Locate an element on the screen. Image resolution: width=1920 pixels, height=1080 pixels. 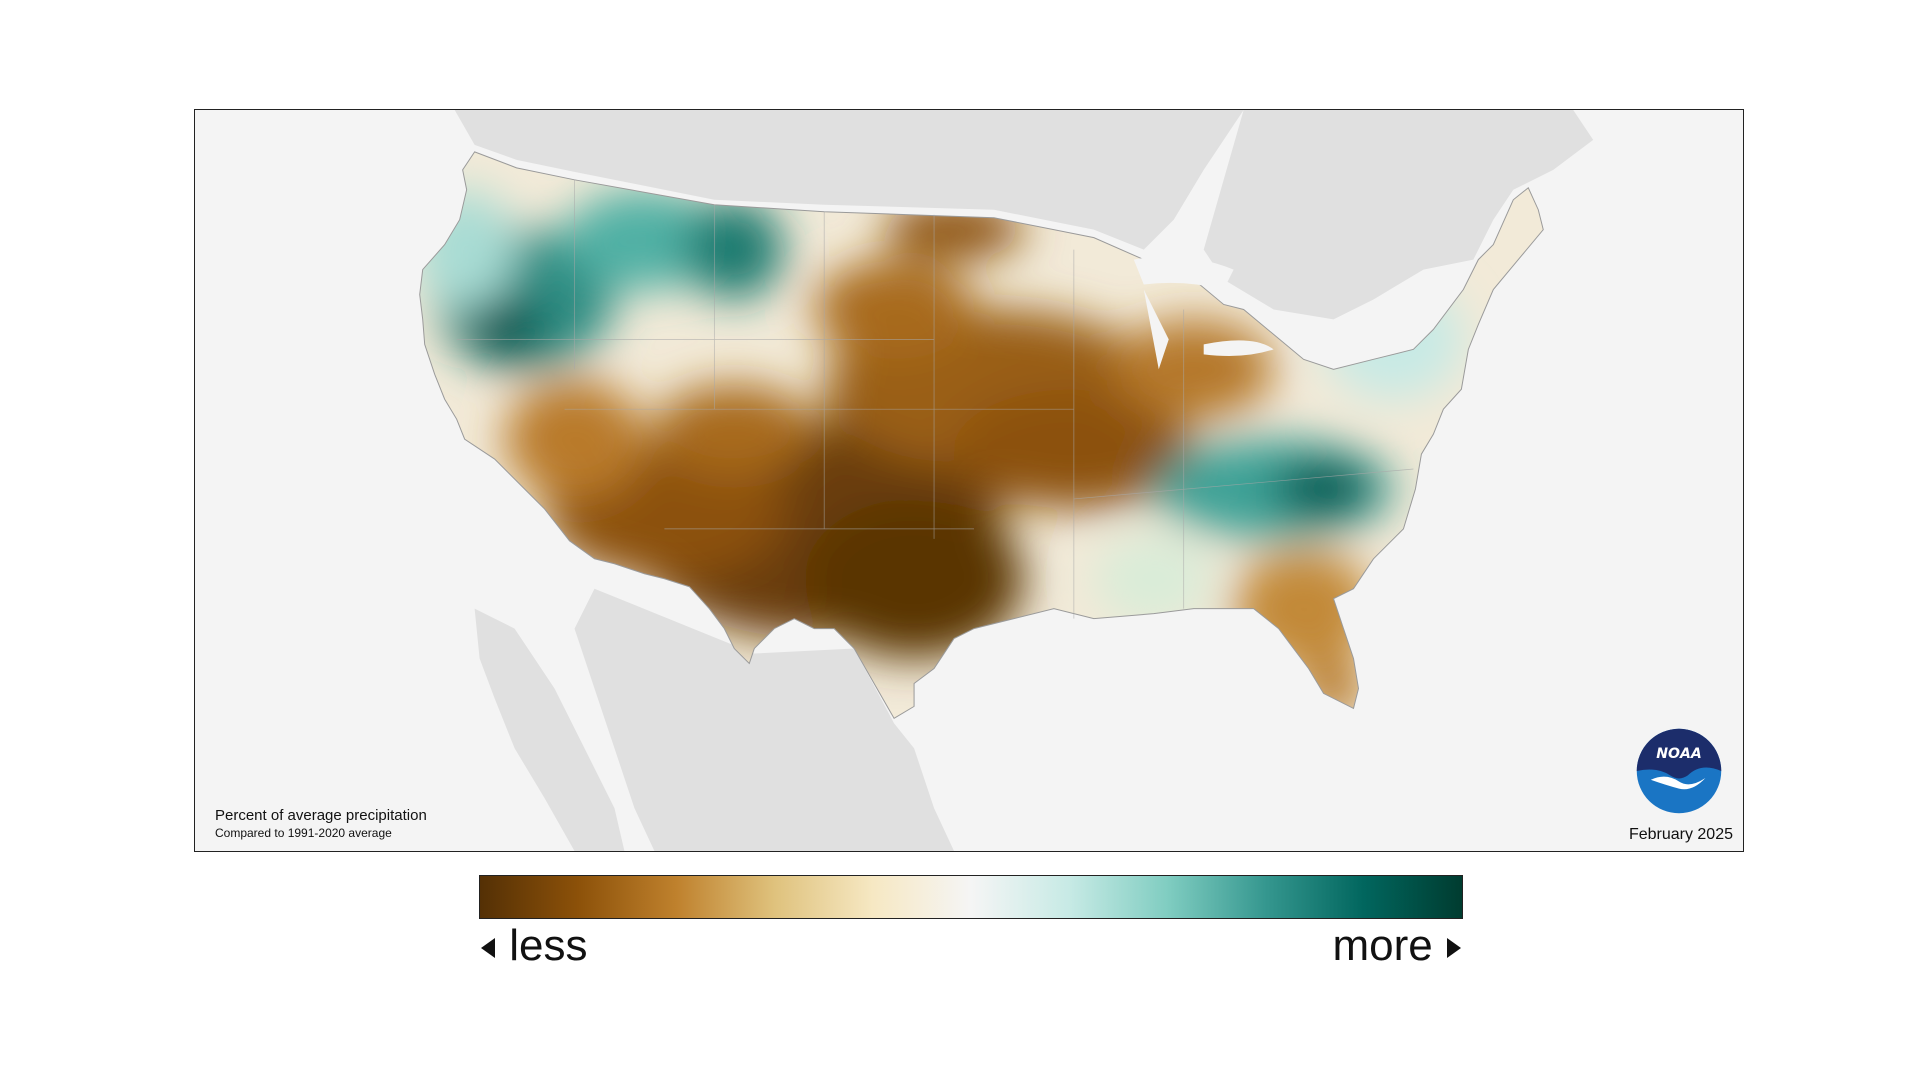
canada-landmass is located at coordinates (849, 180).